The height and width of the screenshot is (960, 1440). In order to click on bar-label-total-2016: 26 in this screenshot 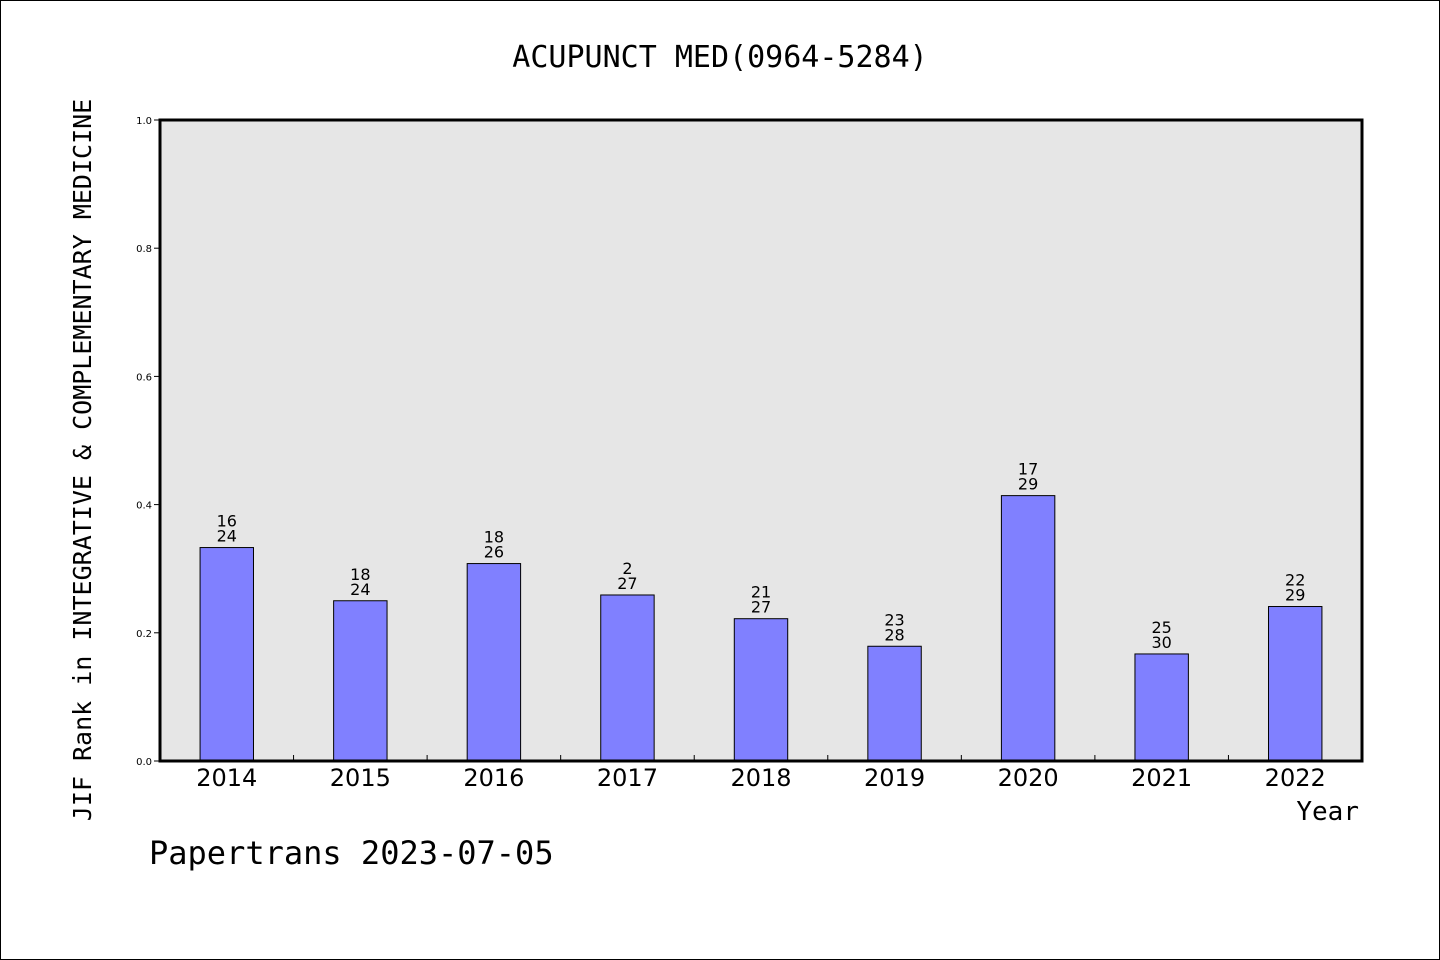, I will do `click(494, 552)`.